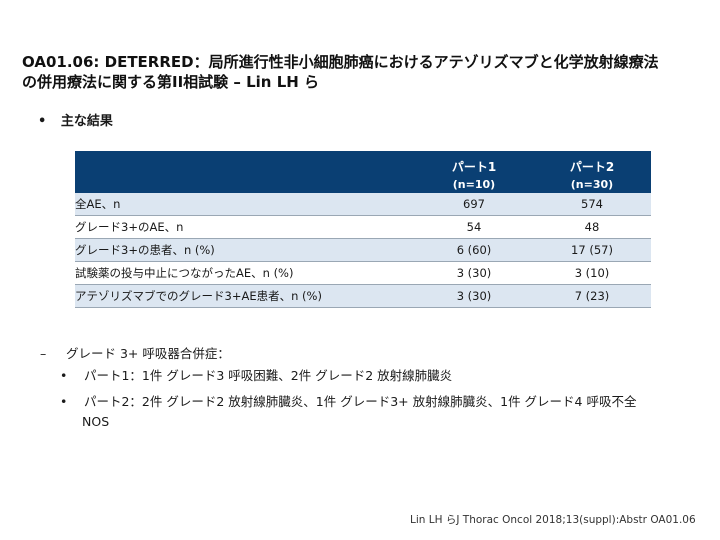  What do you see at coordinates (592, 184) in the screenshot?
I see `header-part2-n: (n=30)` at bounding box center [592, 184].